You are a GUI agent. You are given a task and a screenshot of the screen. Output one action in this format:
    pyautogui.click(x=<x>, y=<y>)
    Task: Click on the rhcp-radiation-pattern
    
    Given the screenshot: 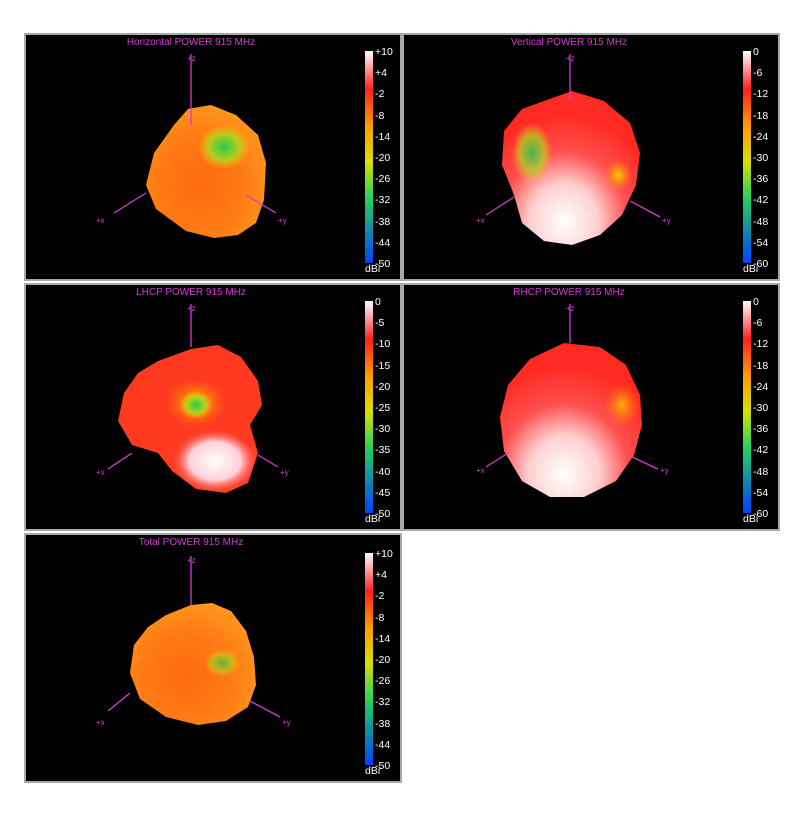 What is the action you would take?
    pyautogui.click(x=571, y=420)
    